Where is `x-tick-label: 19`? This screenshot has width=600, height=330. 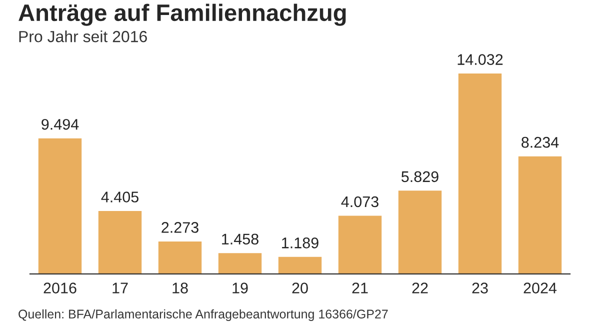 x-tick-label: 19 is located at coordinates (240, 288).